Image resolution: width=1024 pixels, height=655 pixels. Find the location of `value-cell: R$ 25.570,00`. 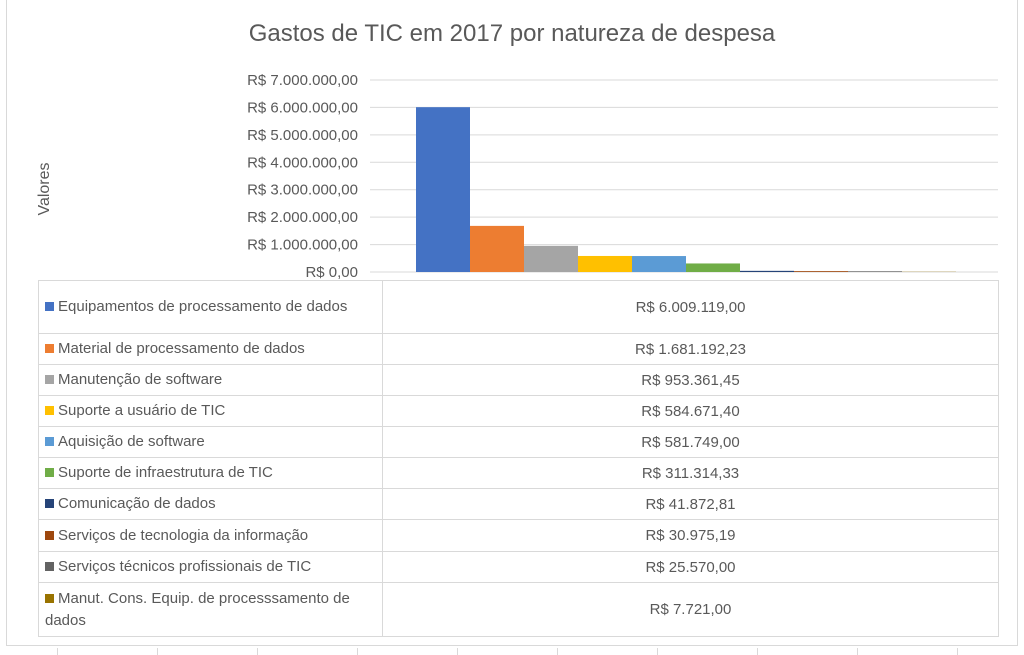

value-cell: R$ 25.570,00 is located at coordinates (690, 567).